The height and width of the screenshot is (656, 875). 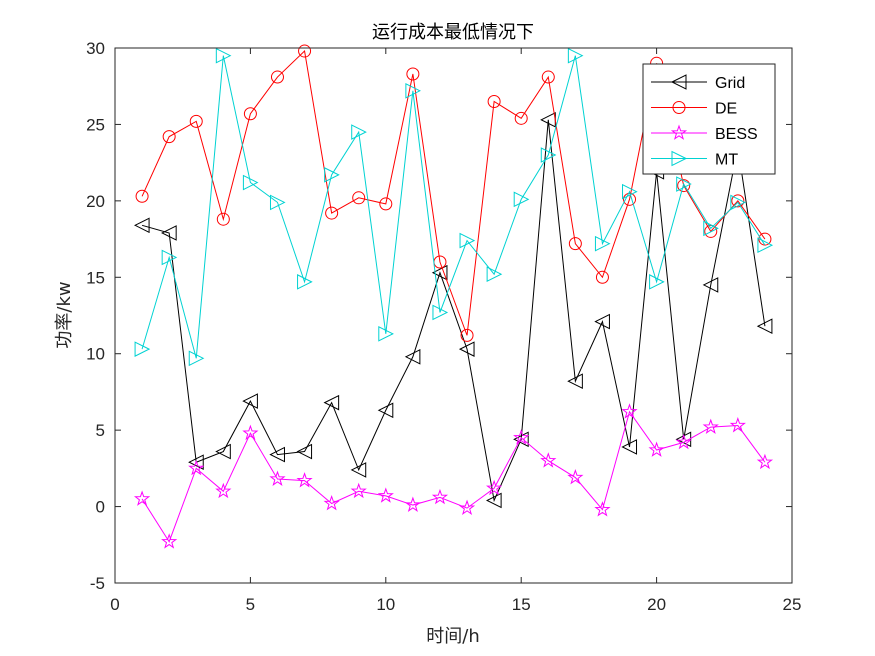 I want to click on legend-label: Grid, so click(x=730, y=83).